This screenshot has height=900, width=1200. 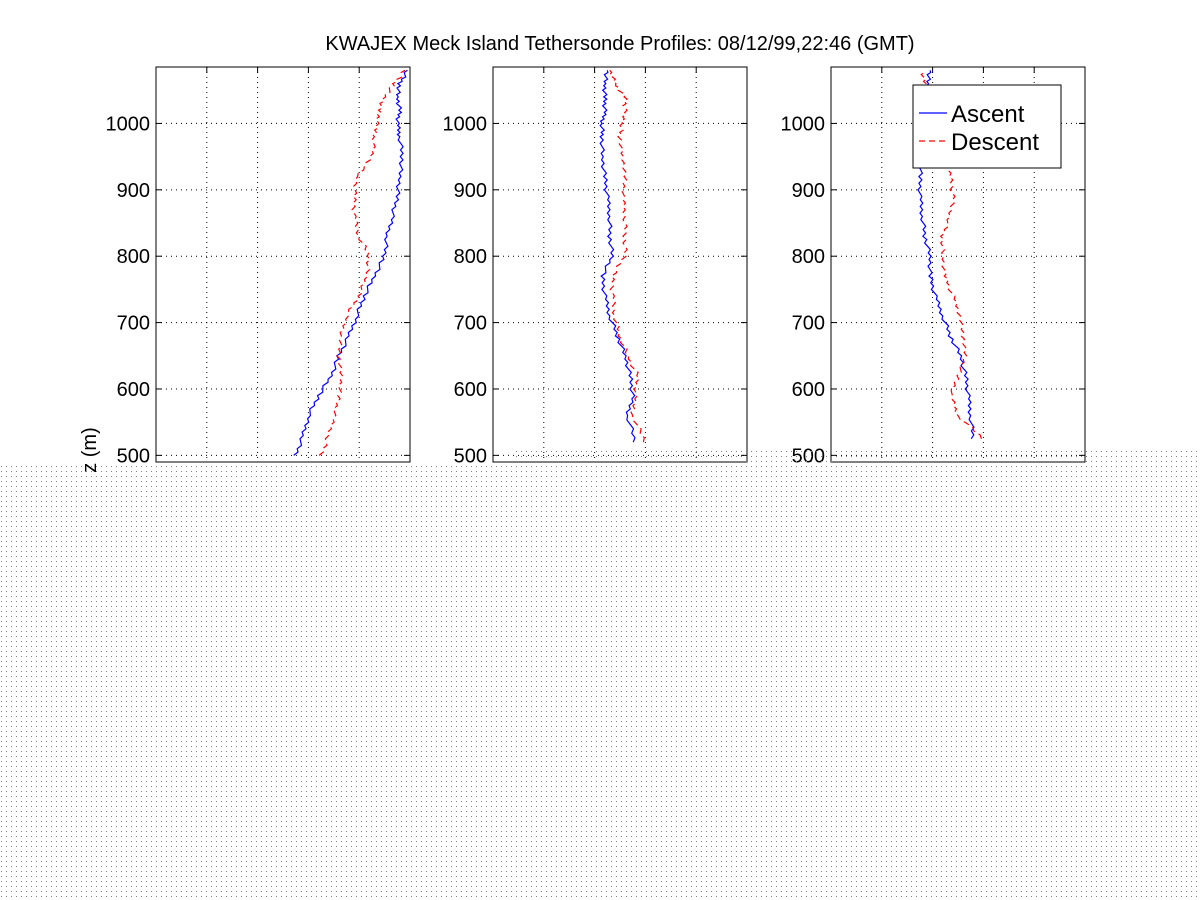 I want to click on axes-frame, so click(x=283, y=264).